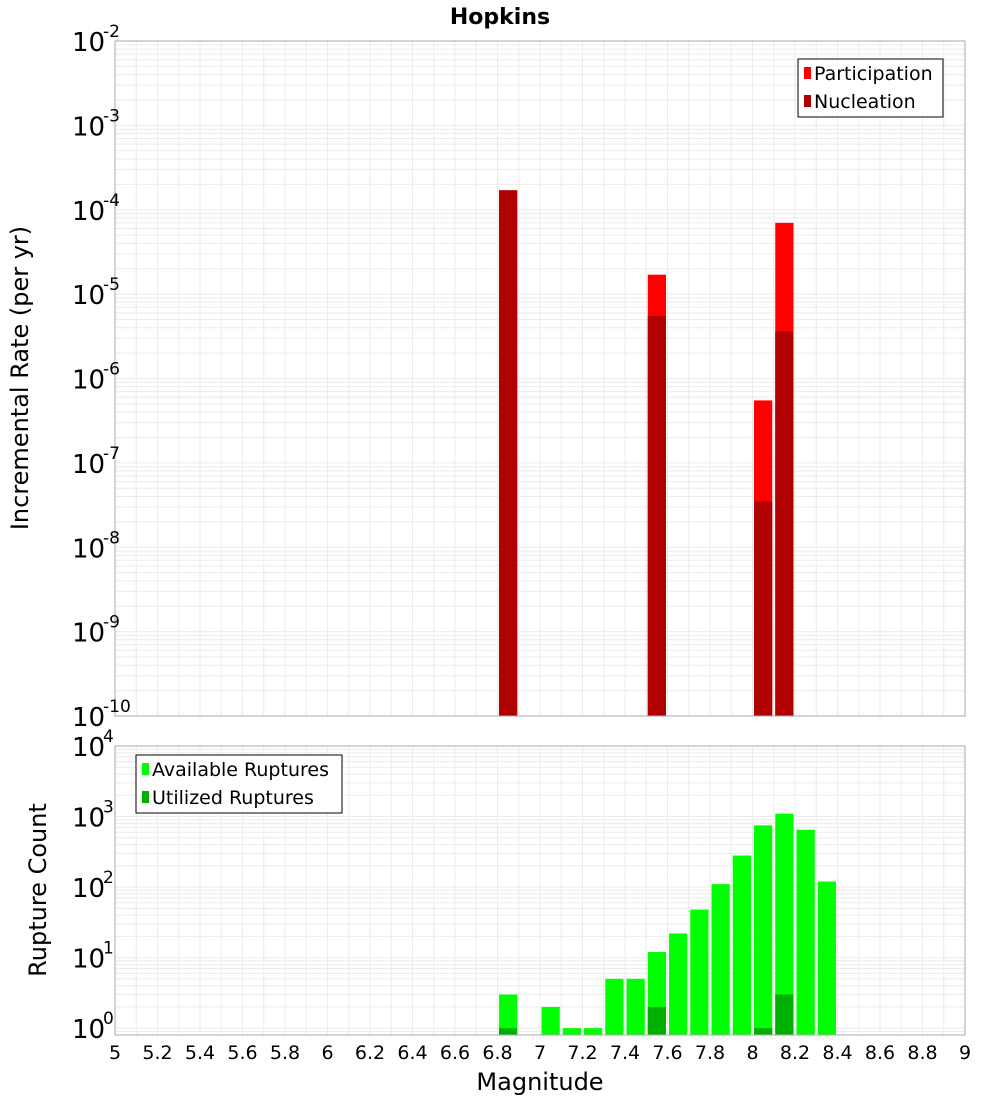 This screenshot has width=1000, height=1100. Describe the element at coordinates (111, 370) in the screenshot. I see `y-tick-exponent: -6` at that location.